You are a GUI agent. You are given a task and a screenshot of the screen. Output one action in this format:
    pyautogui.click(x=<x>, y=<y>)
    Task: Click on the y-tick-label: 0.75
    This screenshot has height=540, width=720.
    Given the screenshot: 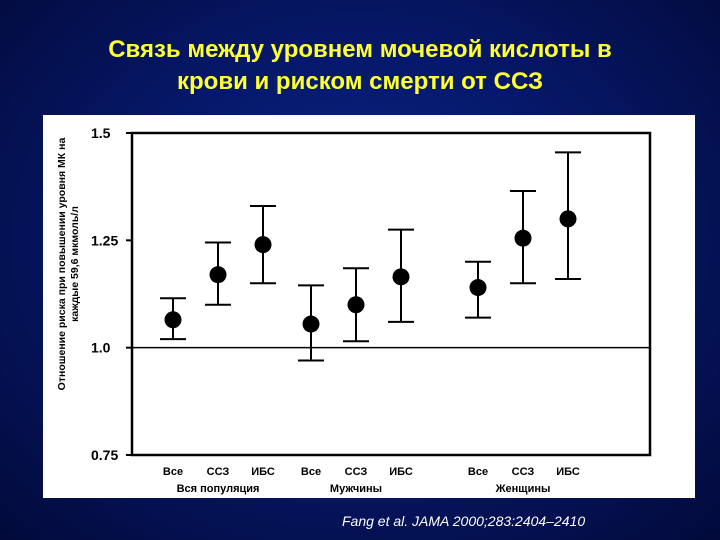 What is the action you would take?
    pyautogui.click(x=104, y=455)
    